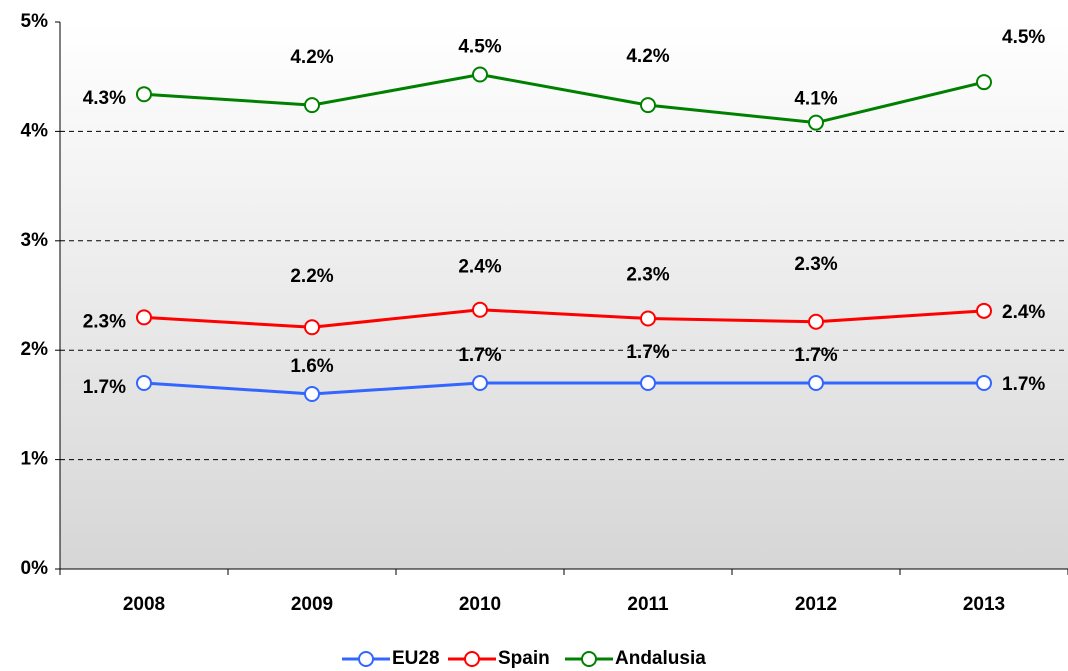 This screenshot has width=1068, height=671. Describe the element at coordinates (35, 459) in the screenshot. I see `y-tick-label: 1%` at that location.